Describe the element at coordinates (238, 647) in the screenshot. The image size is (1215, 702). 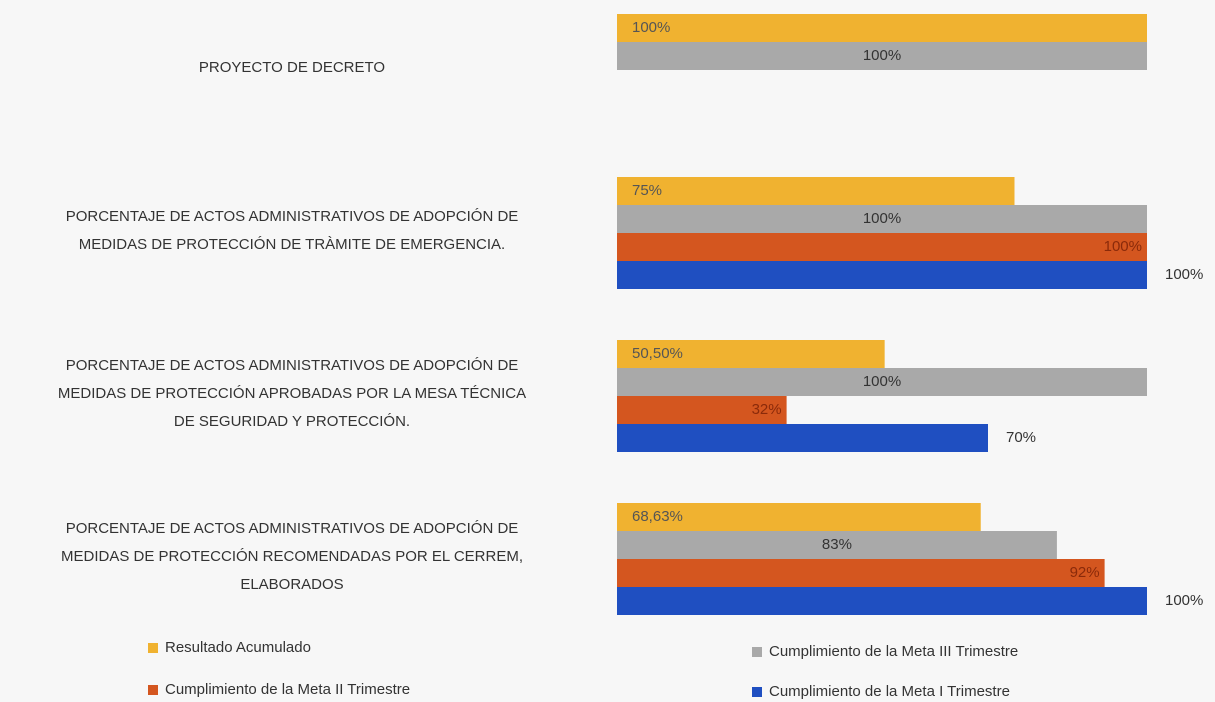
I see `legend-label: Resultado Acumulado` at that location.